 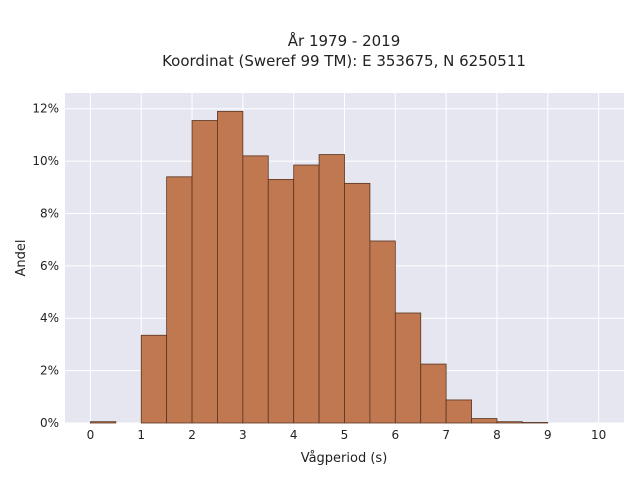 I want to click on x-tick-label: 4, so click(x=294, y=435).